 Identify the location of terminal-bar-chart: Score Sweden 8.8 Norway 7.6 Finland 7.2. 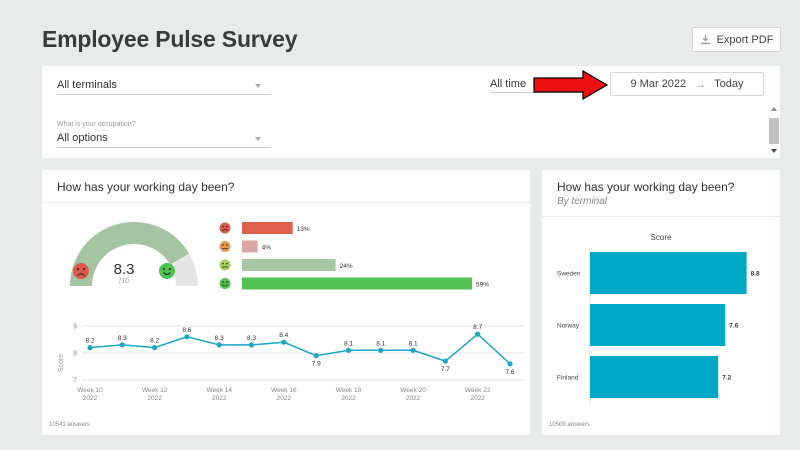
(658, 319).